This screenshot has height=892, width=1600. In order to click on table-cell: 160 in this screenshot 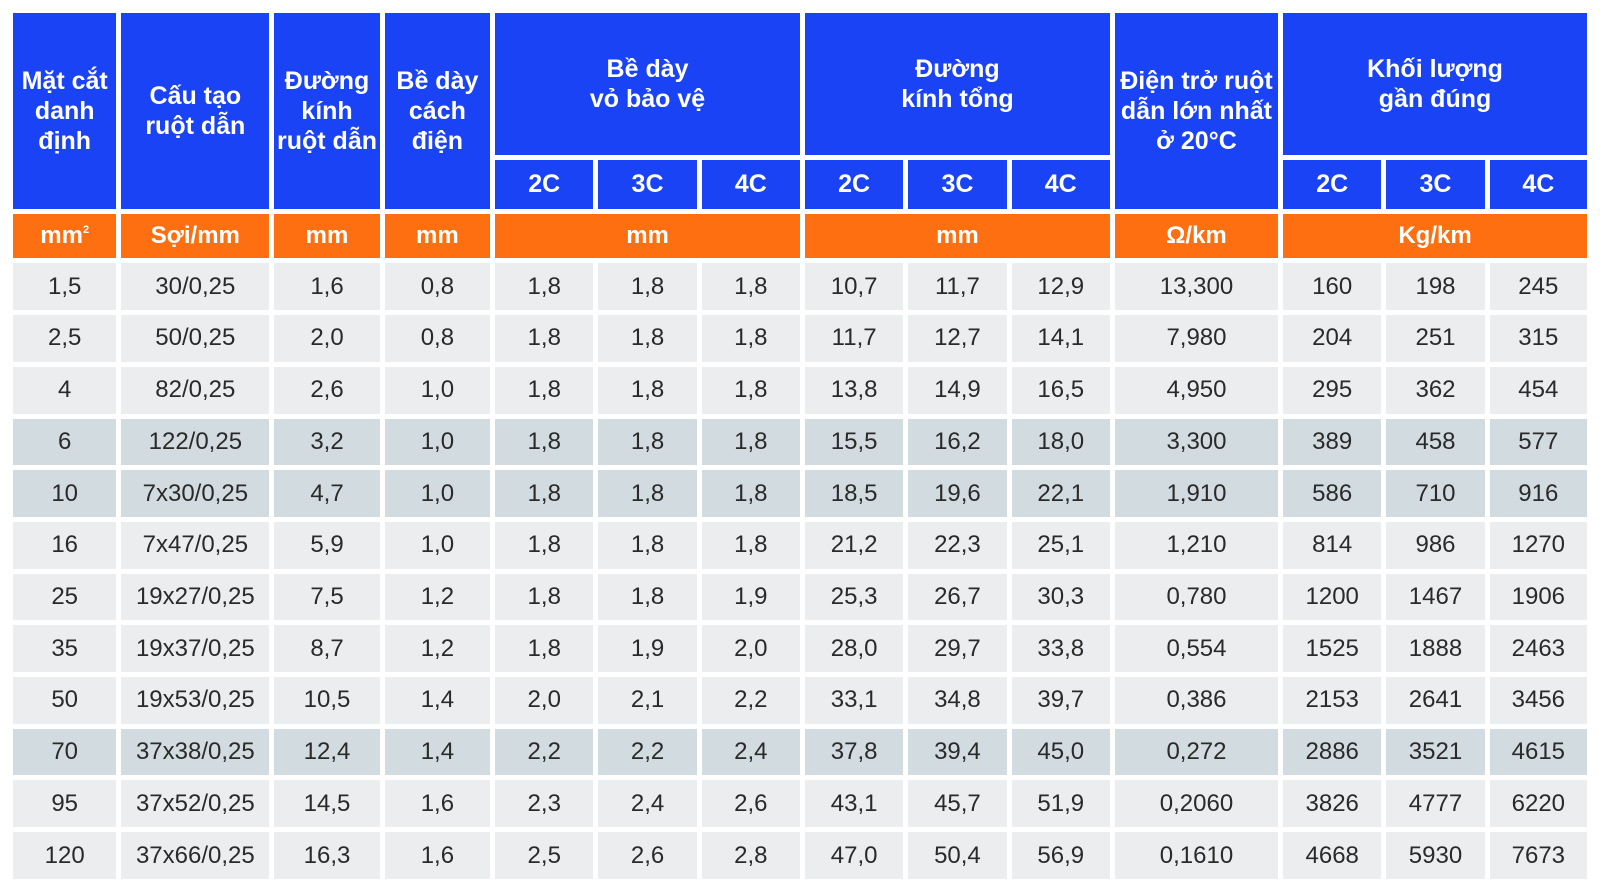, I will do `click(1332, 287)`.